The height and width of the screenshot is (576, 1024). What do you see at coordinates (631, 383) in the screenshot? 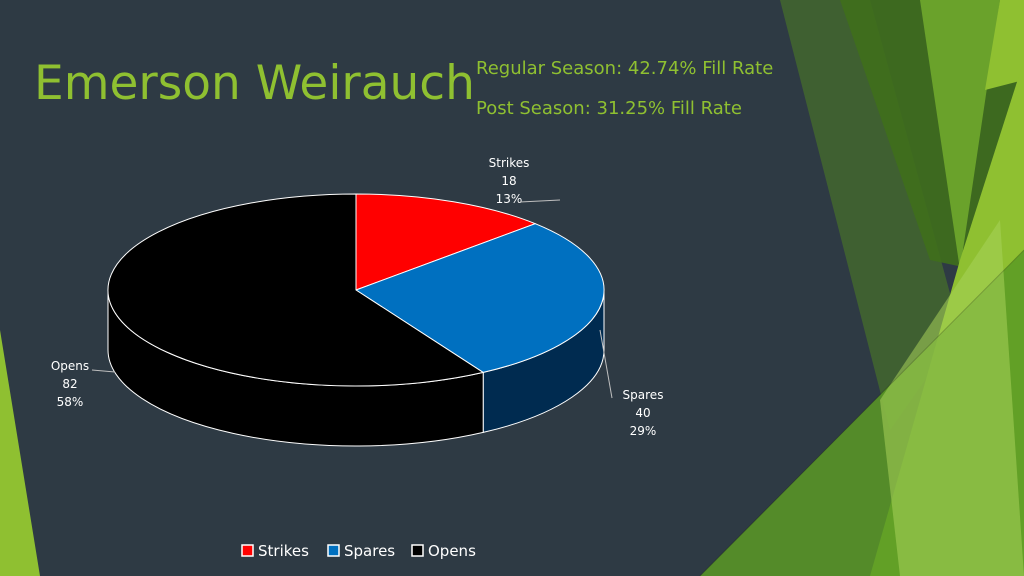
I see `data-label-spares: Spares 40 29%` at bounding box center [631, 383].